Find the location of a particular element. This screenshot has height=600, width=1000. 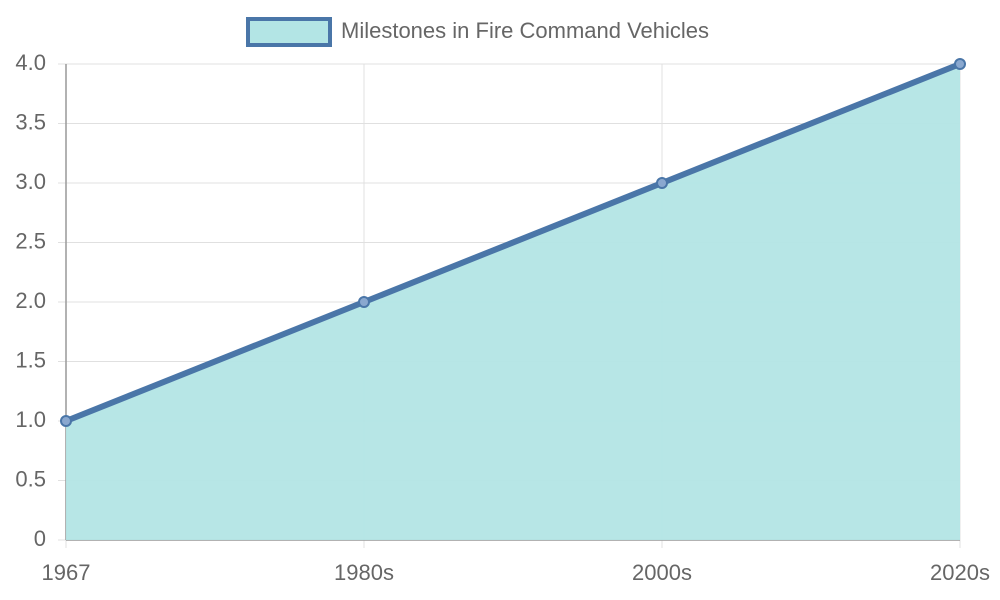

y-tick-label: 0.5 is located at coordinates (30, 478).